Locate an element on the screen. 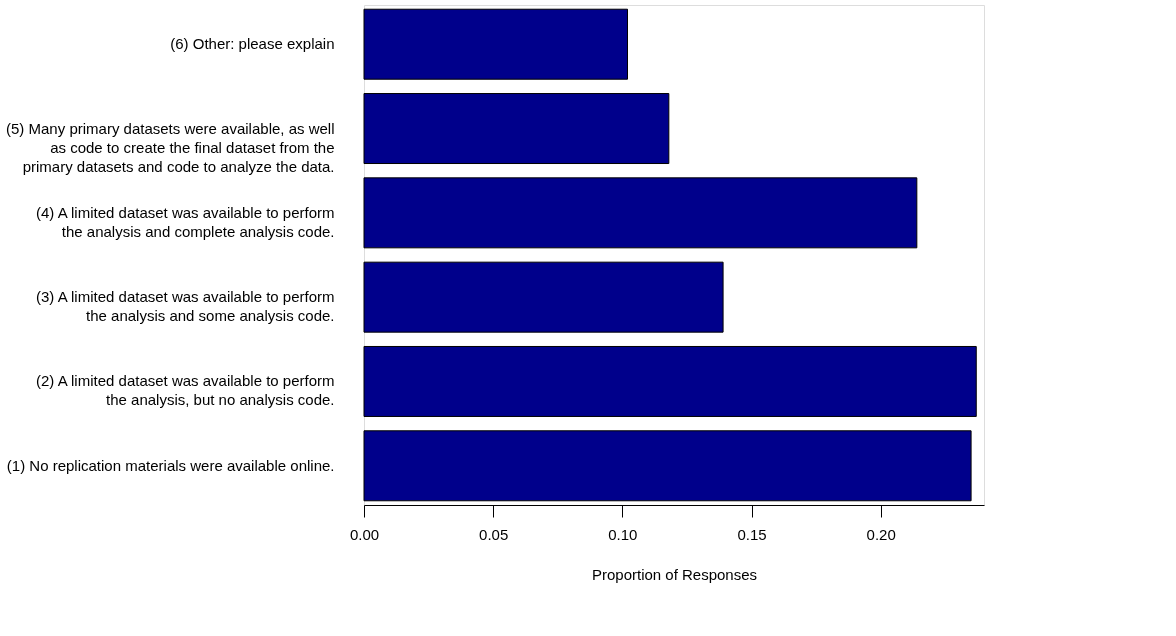  x-tick-label: 0.00 is located at coordinates (364, 534).